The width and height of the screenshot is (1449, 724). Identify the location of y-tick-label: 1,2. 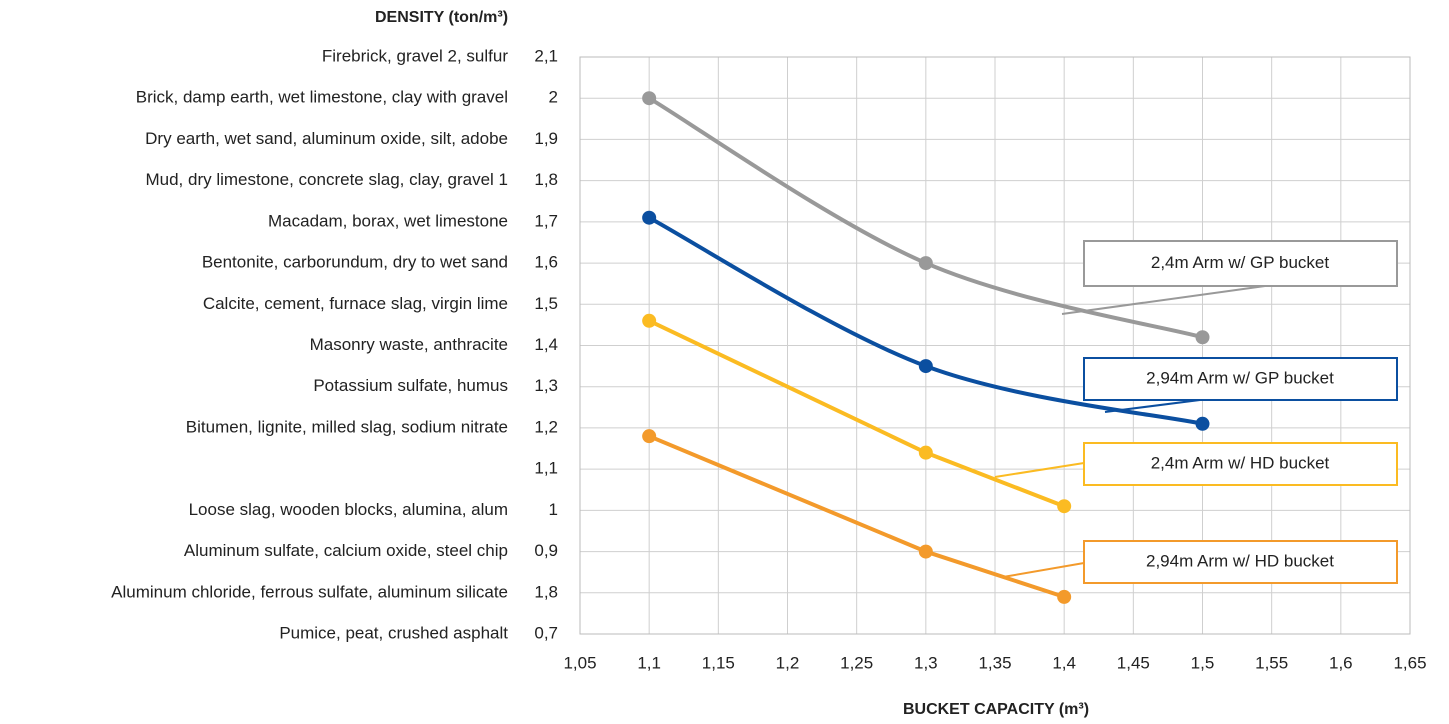
(546, 426).